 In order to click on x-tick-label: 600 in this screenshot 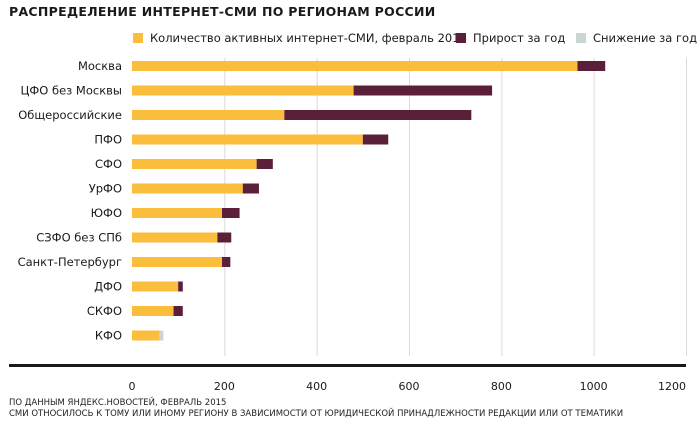, I will do `click(409, 386)`.